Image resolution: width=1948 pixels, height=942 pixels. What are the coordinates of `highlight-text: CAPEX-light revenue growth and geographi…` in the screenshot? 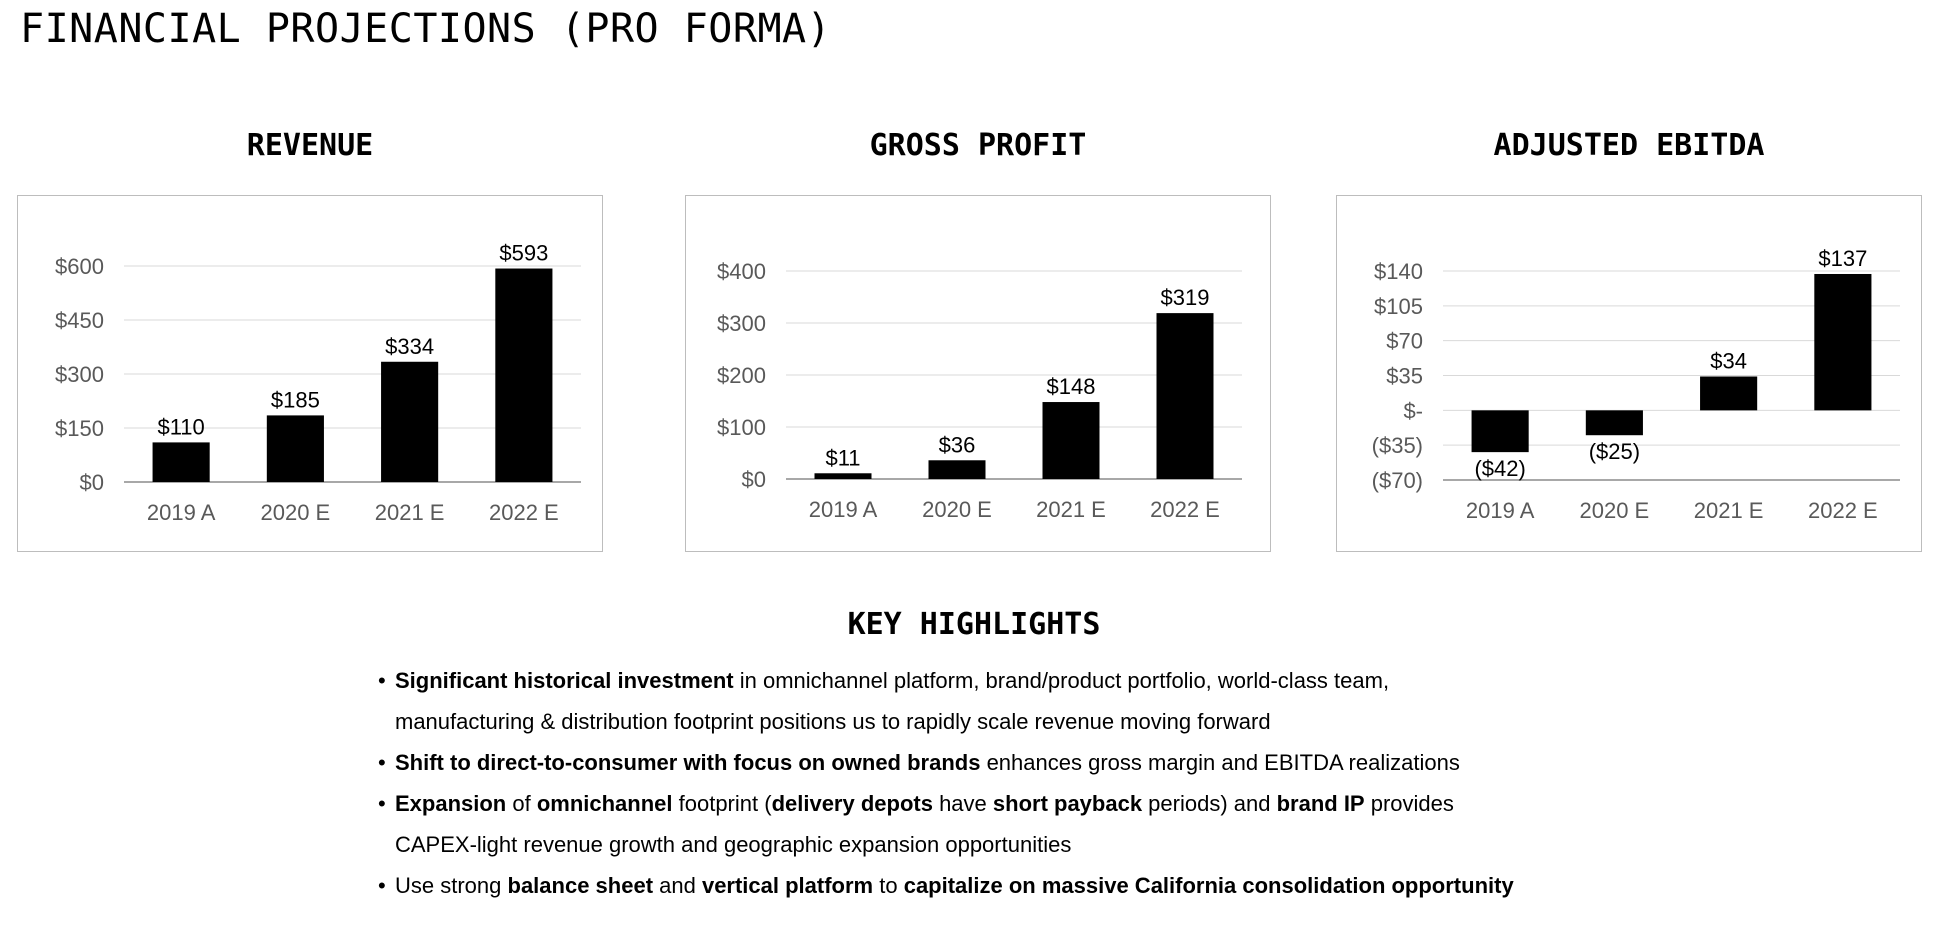 It's located at (733, 844).